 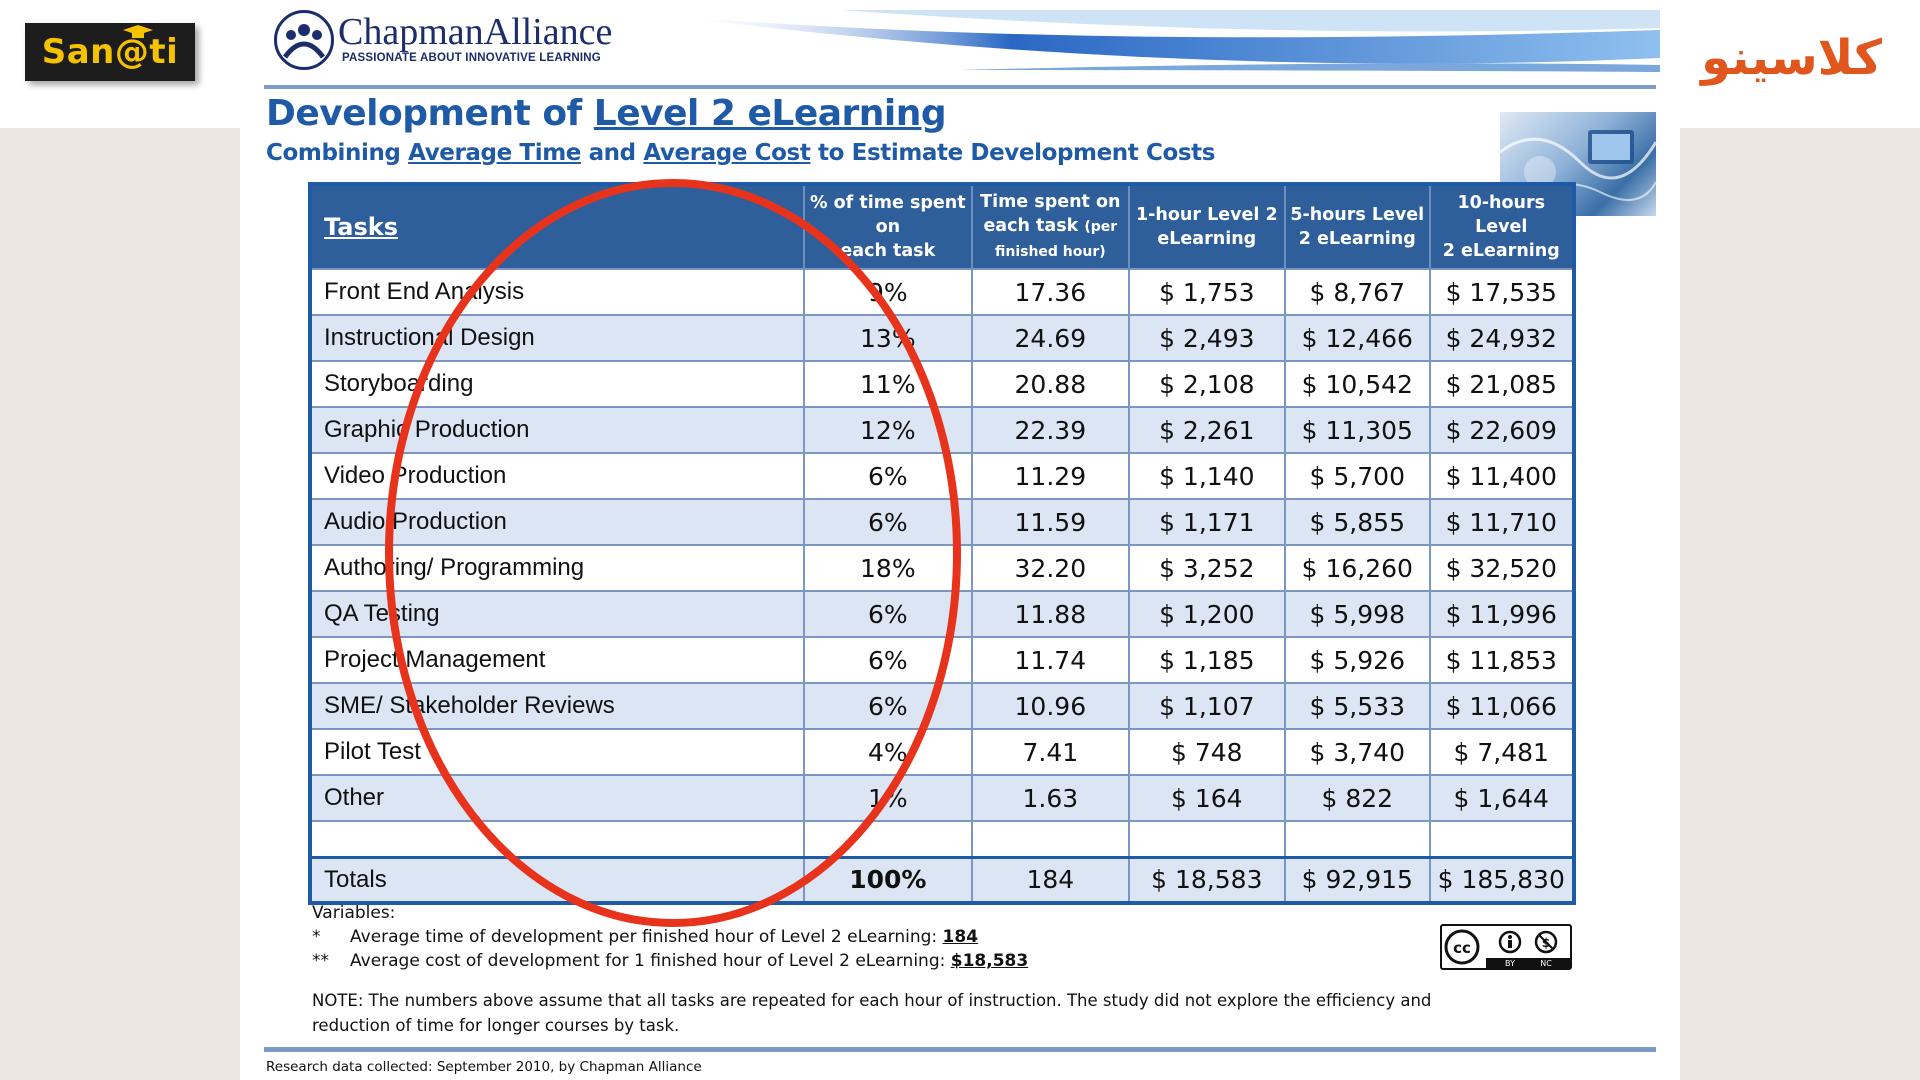 What do you see at coordinates (557, 879) in the screenshot?
I see `totals-label: Totals` at bounding box center [557, 879].